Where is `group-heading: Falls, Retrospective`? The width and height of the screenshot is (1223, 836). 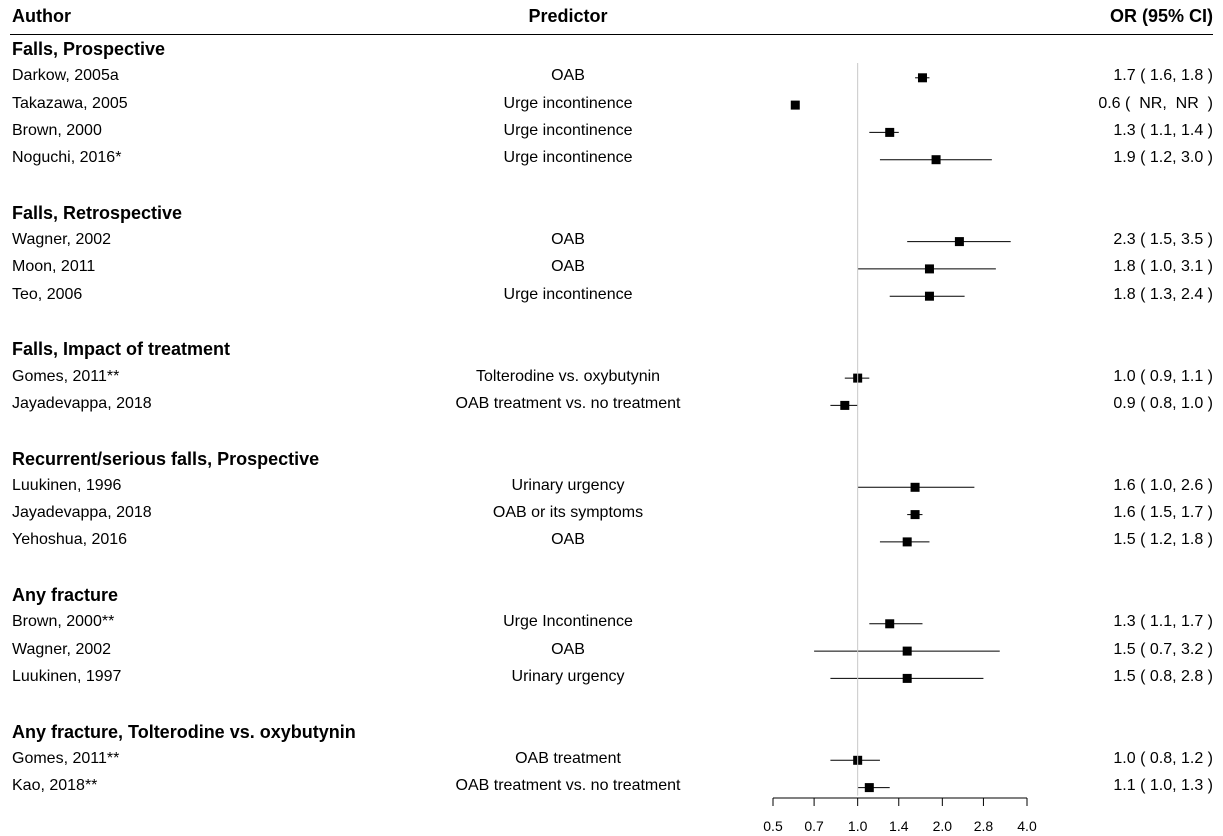 group-heading: Falls, Retrospective is located at coordinates (97, 212).